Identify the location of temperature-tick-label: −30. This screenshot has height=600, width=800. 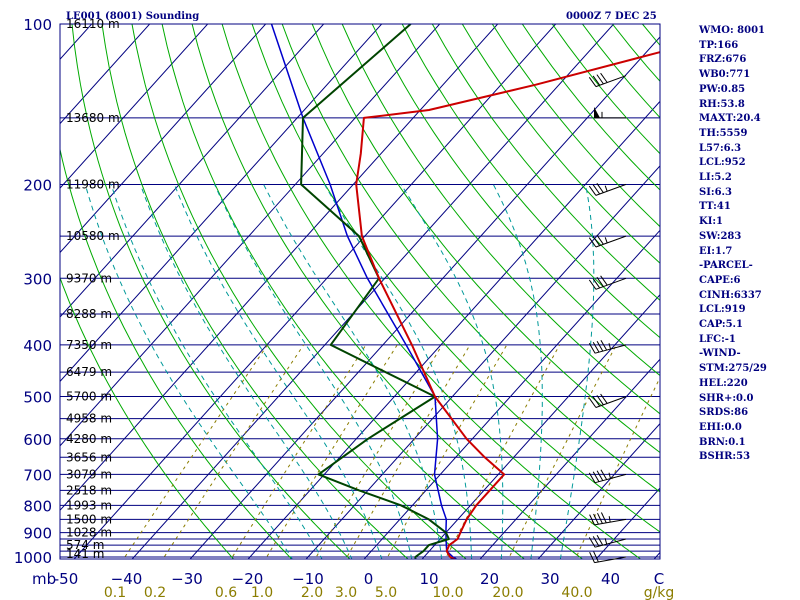
(187, 579).